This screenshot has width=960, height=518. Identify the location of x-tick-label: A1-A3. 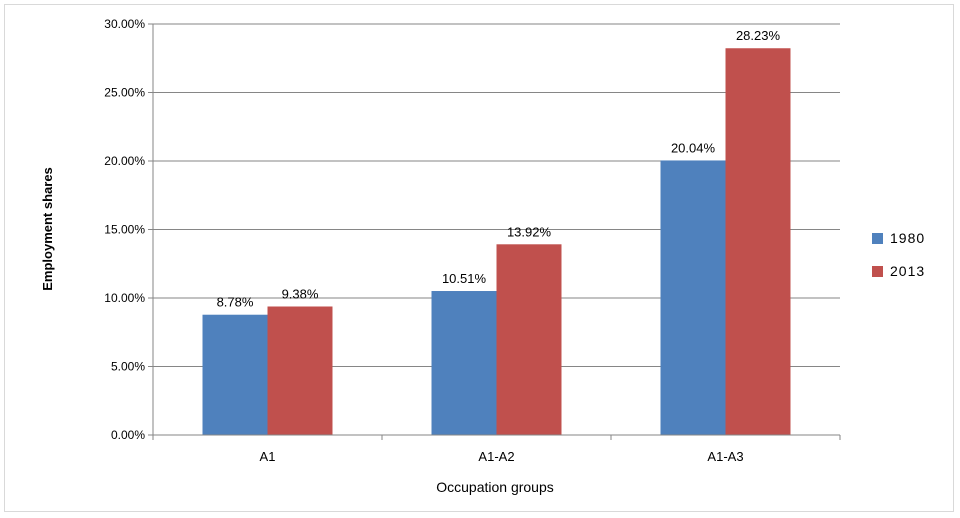
(725, 456).